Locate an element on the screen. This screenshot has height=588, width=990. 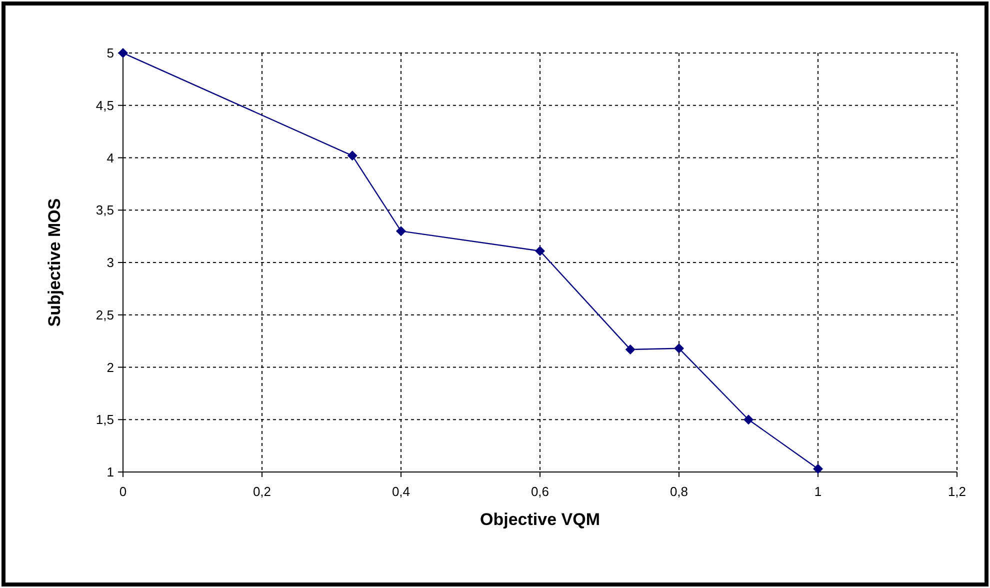
y-tick-label: 3,5 is located at coordinates (105, 210).